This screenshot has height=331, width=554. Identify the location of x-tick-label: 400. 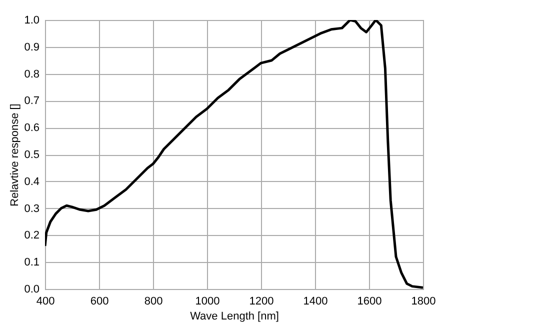
(45, 302).